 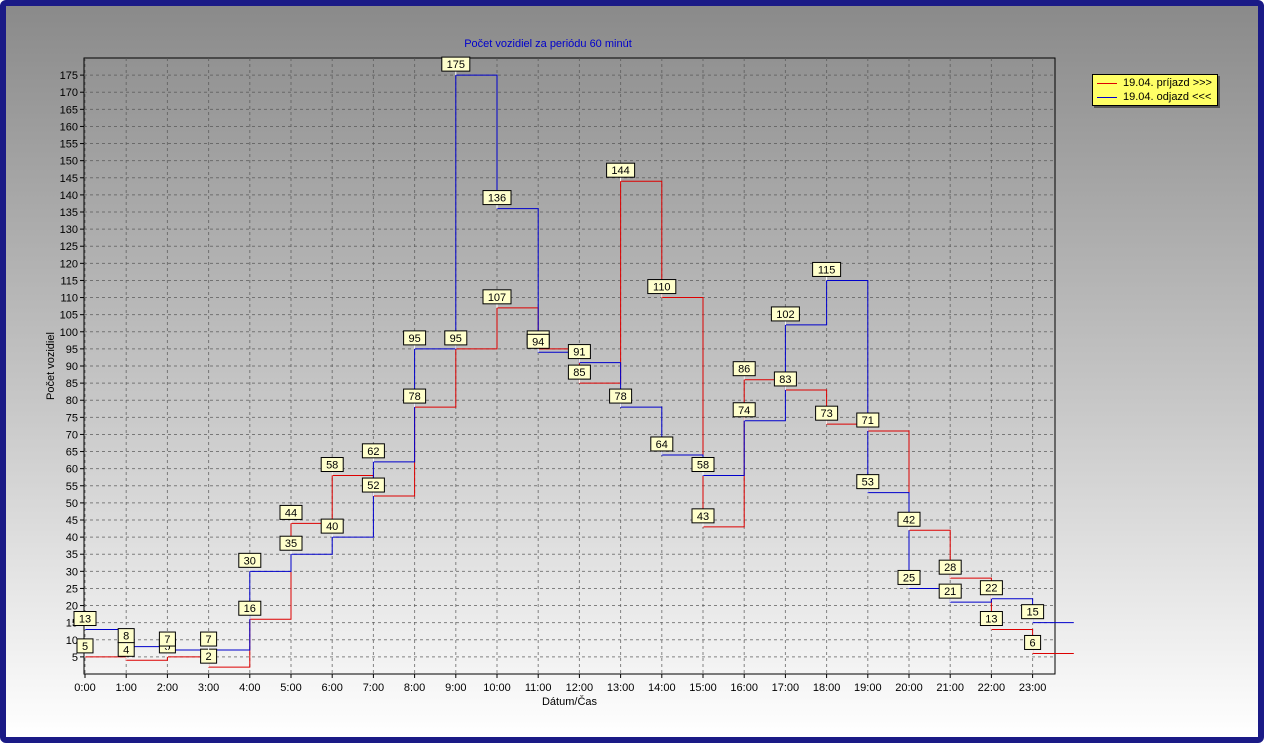 I want to click on data-label-0: 86, so click(x=744, y=370).